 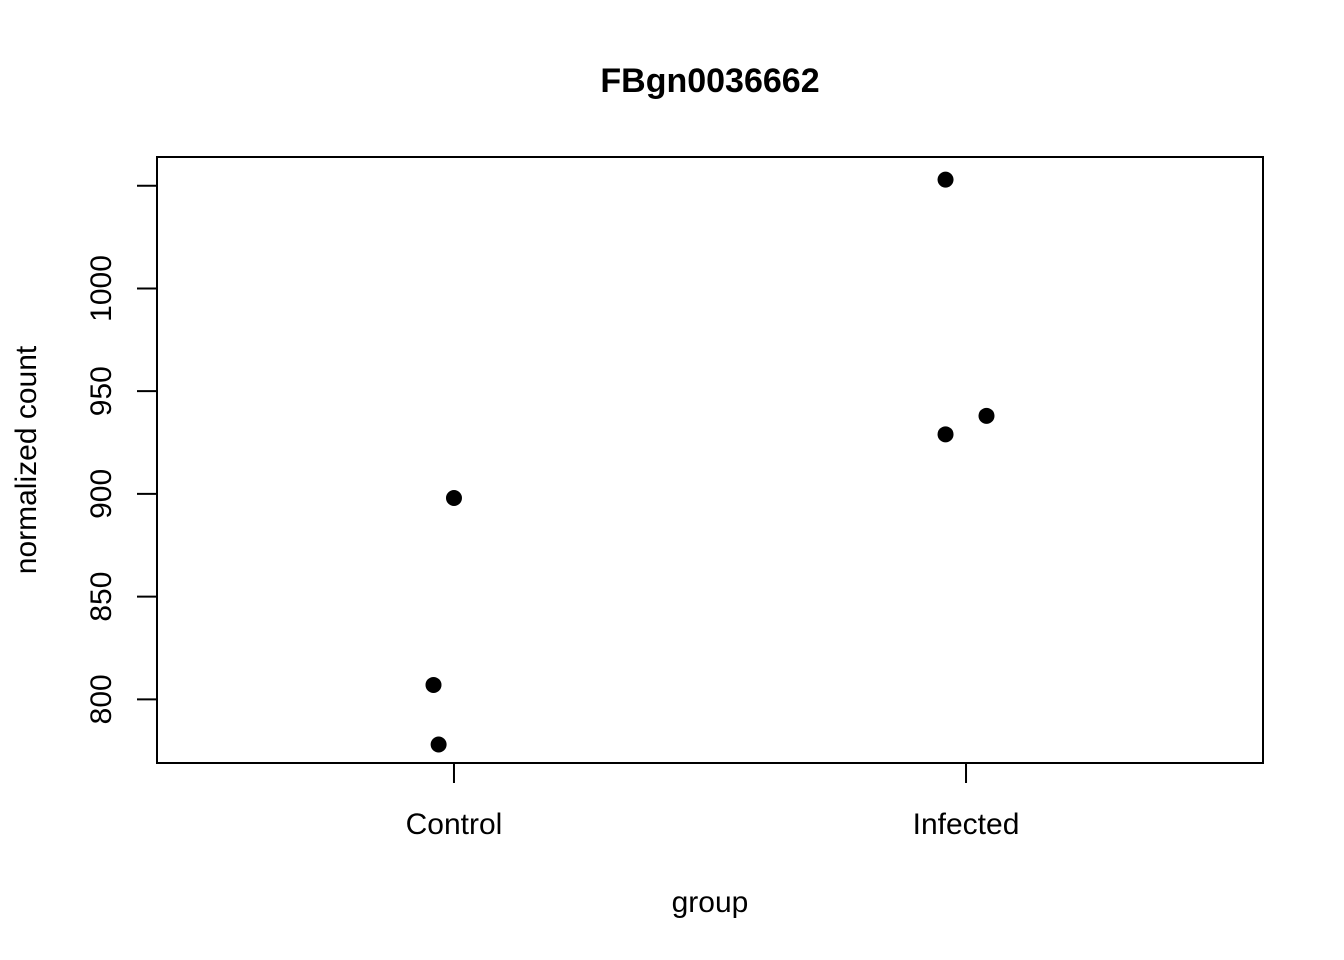 What do you see at coordinates (966, 824) in the screenshot?
I see `x-tick-label-infected: Infected` at bounding box center [966, 824].